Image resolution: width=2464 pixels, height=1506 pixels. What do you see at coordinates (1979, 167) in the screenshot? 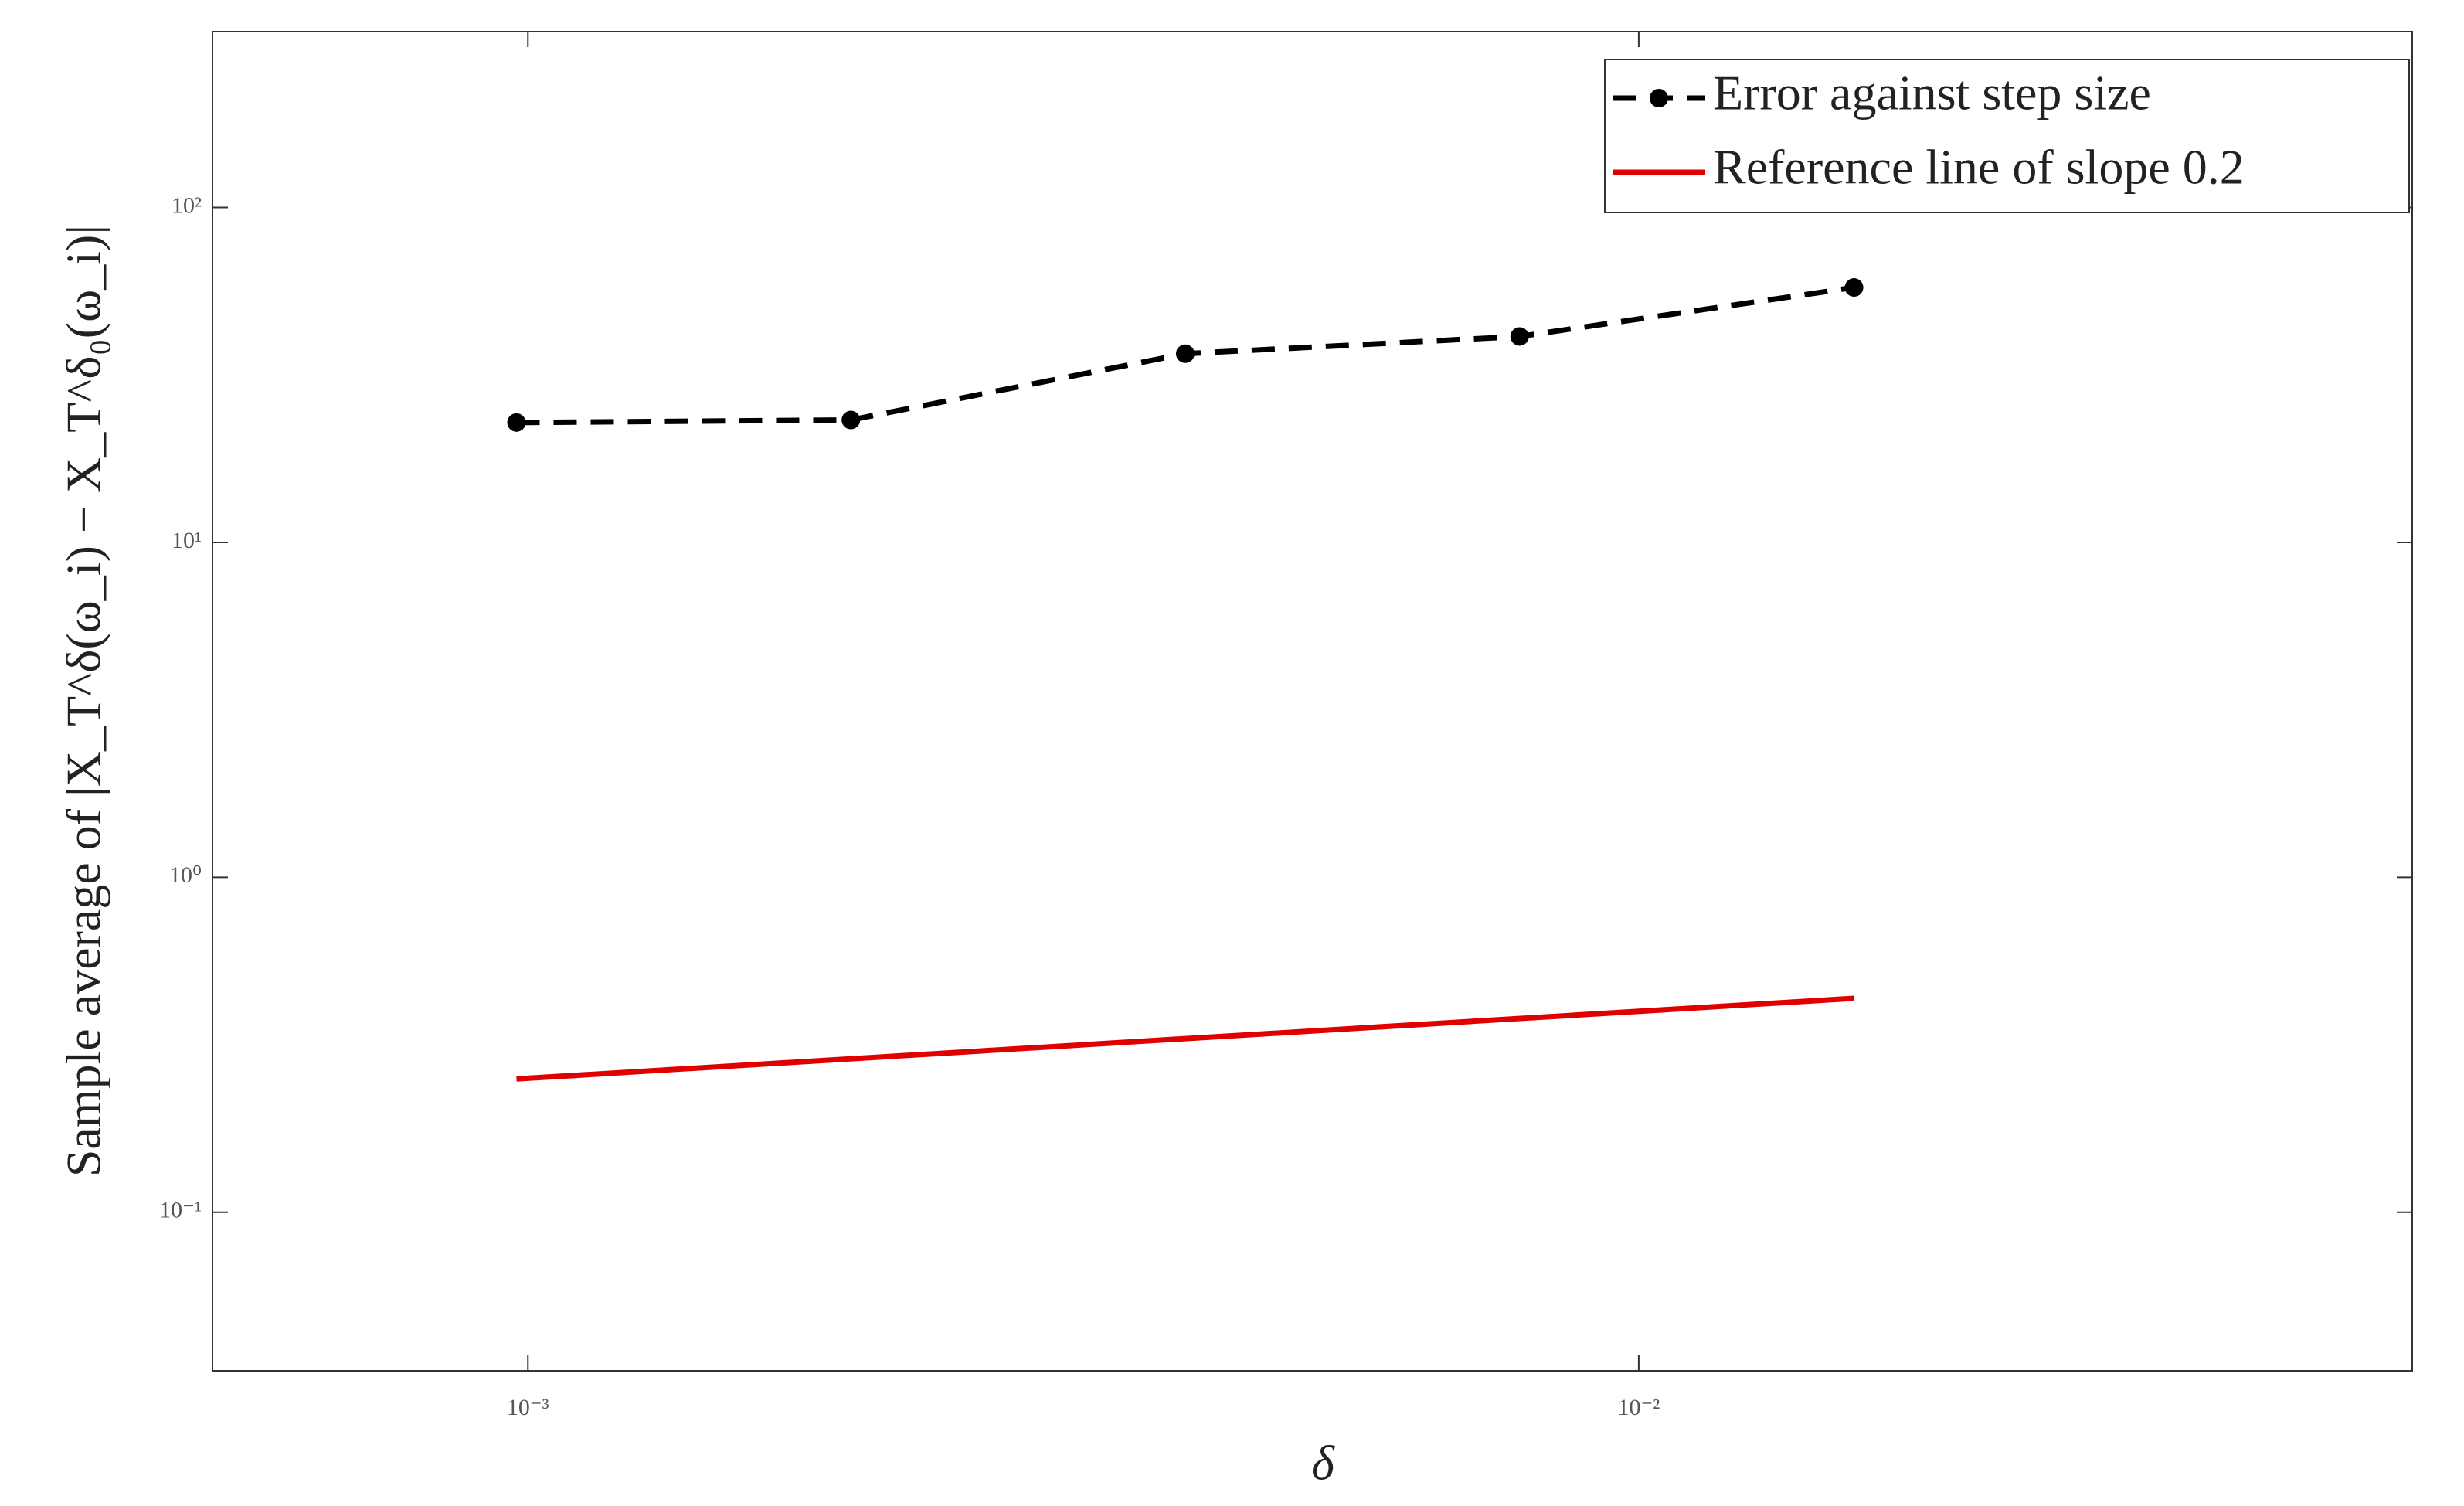
I see `legend-label: Reference line of slope 0.2` at bounding box center [1979, 167].